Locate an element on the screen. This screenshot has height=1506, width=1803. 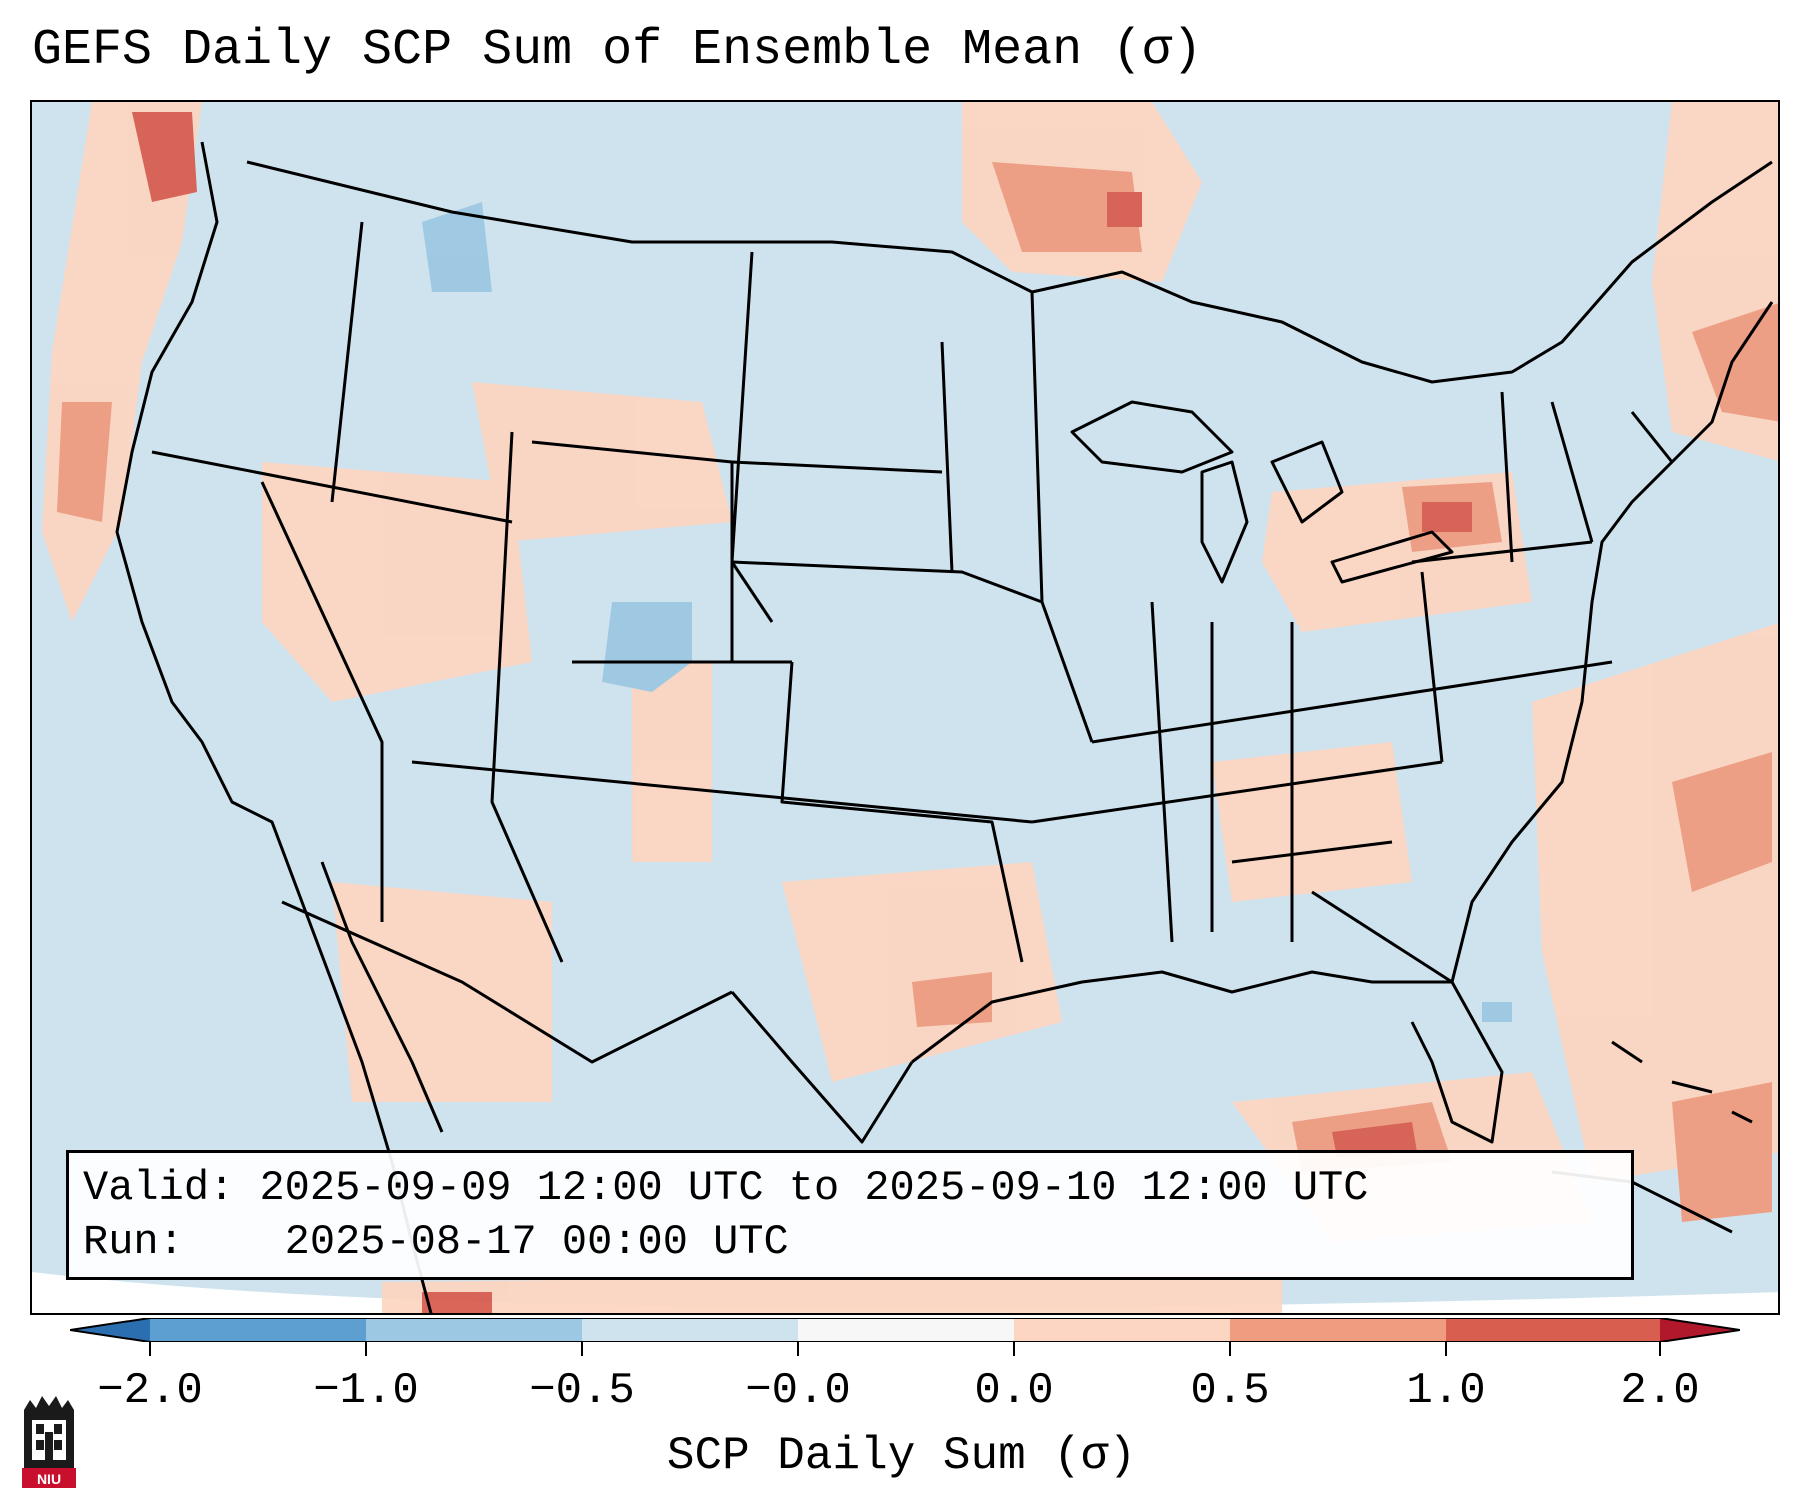
tick-label: 0.0 is located at coordinates (1014, 1391).